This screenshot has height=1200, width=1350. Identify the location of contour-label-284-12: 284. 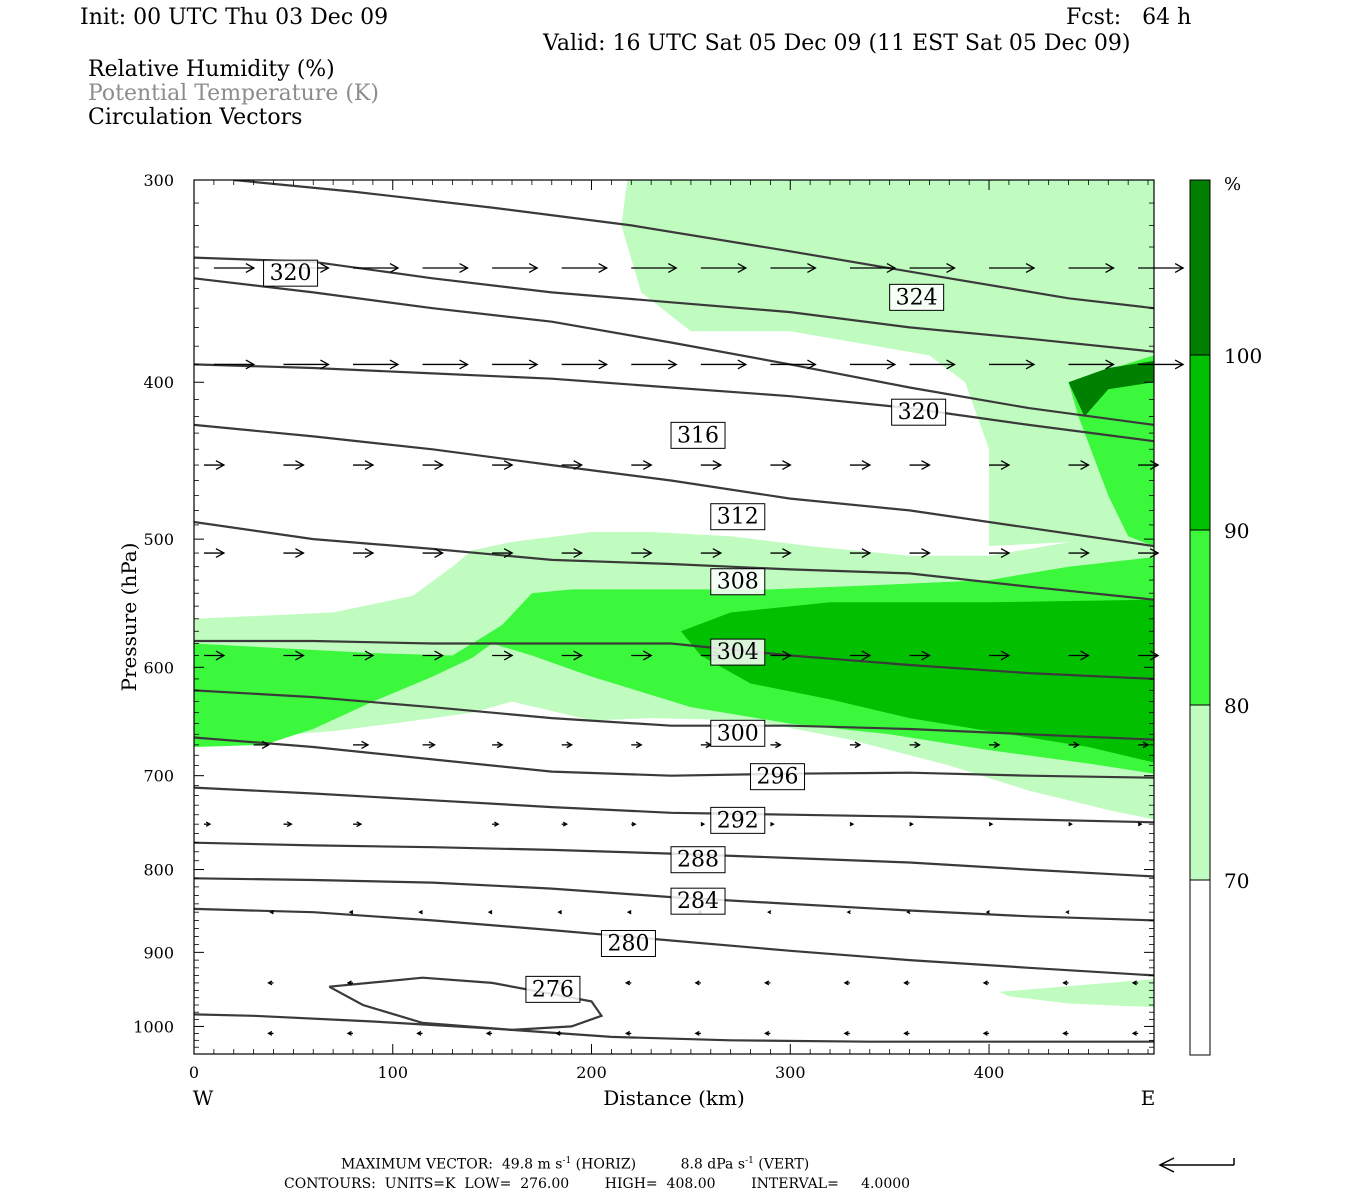
(698, 901).